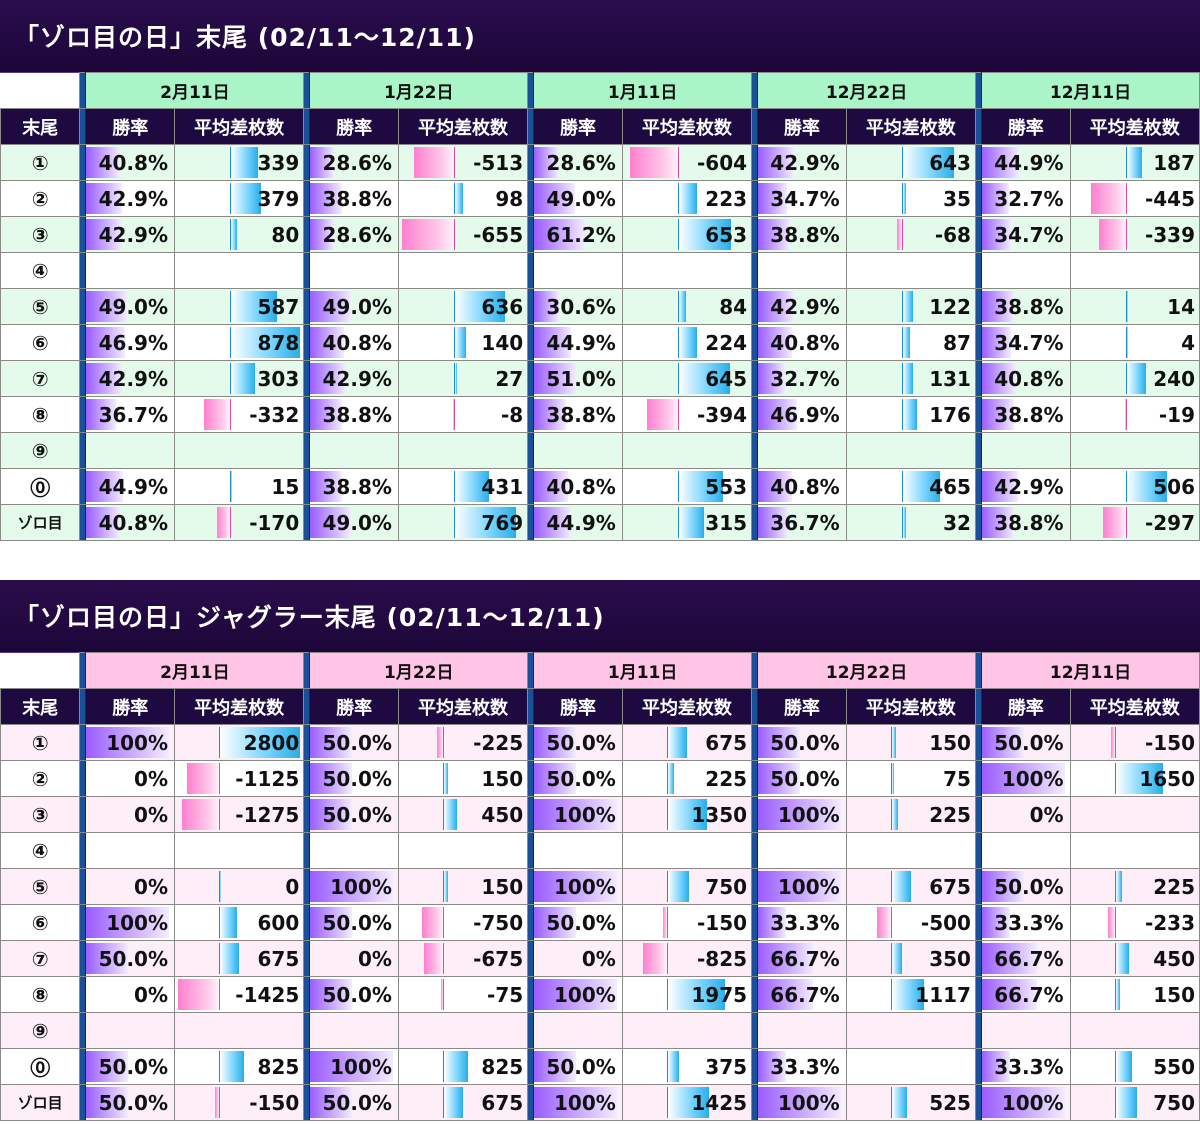 The height and width of the screenshot is (1124, 1200). What do you see at coordinates (419, 670) in the screenshot?
I see `date-header: 1月22日` at bounding box center [419, 670].